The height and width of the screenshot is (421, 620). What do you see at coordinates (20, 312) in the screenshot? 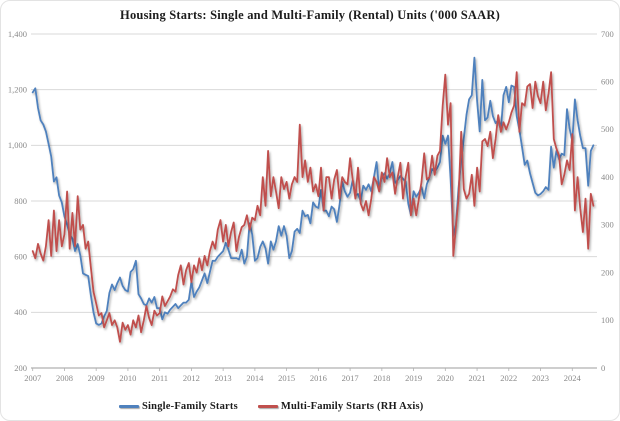
I see `left-axis-tick-label: 400` at bounding box center [20, 312].